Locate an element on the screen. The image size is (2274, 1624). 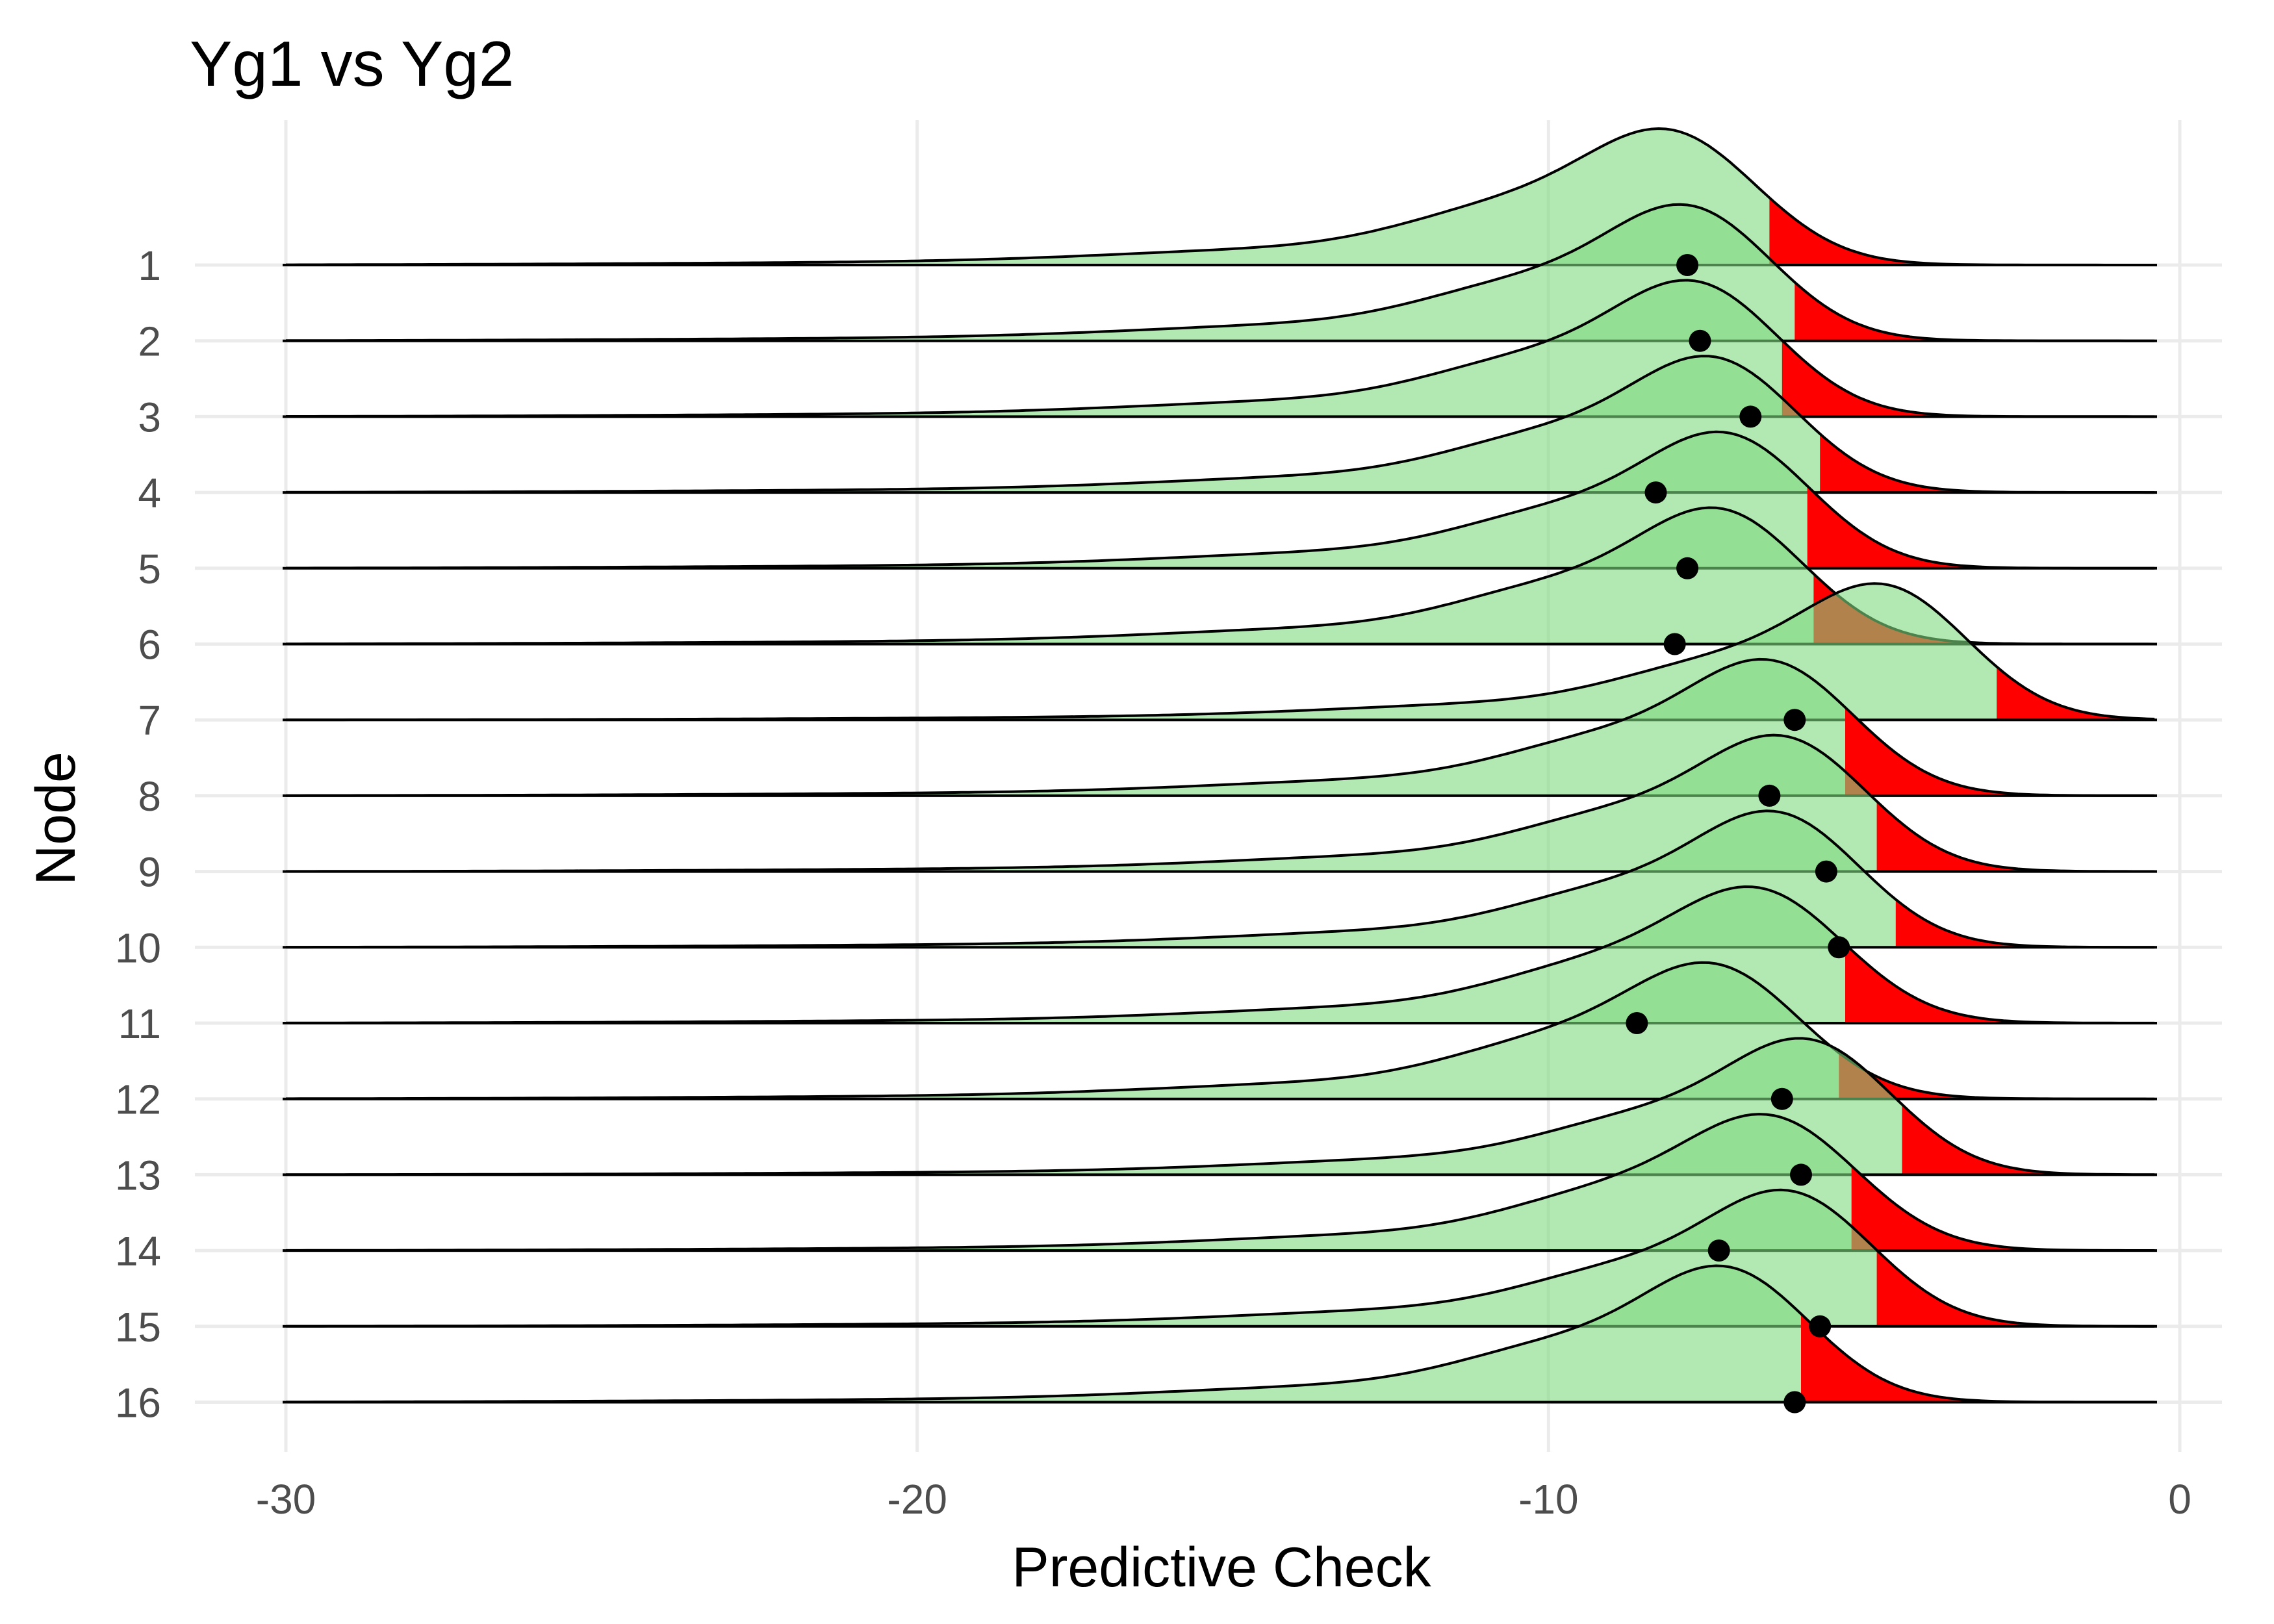
x-tick-labels: -30 -20 -10 0 is located at coordinates (1223, 1499).